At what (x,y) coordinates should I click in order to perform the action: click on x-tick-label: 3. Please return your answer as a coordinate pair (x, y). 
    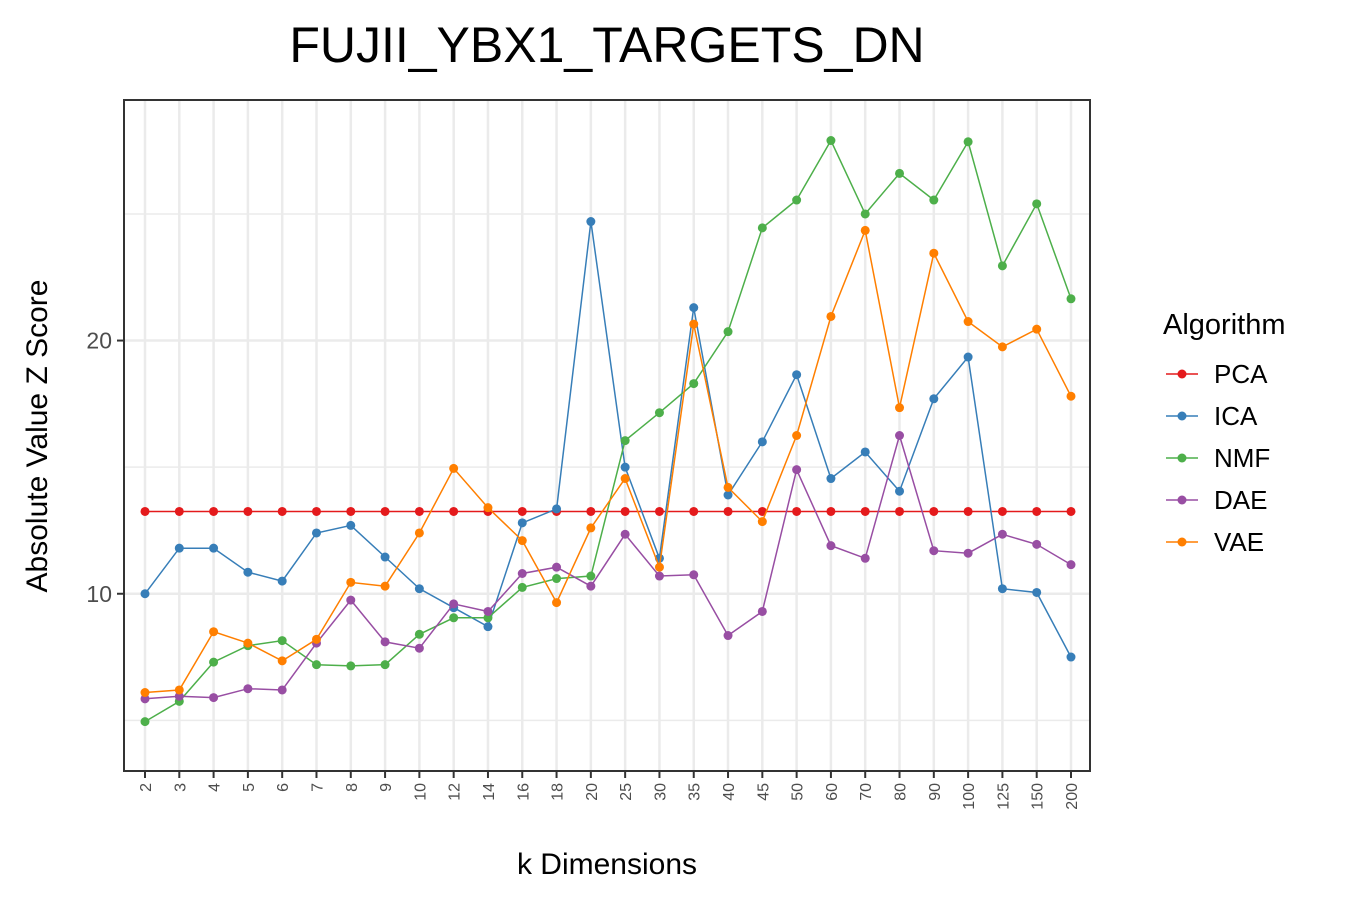
    Looking at the image, I should click on (180, 787).